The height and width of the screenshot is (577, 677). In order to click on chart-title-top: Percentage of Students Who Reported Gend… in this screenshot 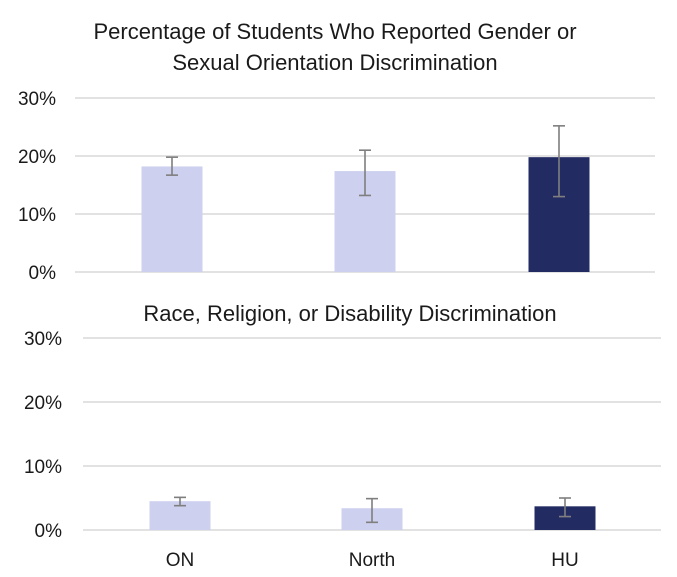, I will do `click(335, 47)`.